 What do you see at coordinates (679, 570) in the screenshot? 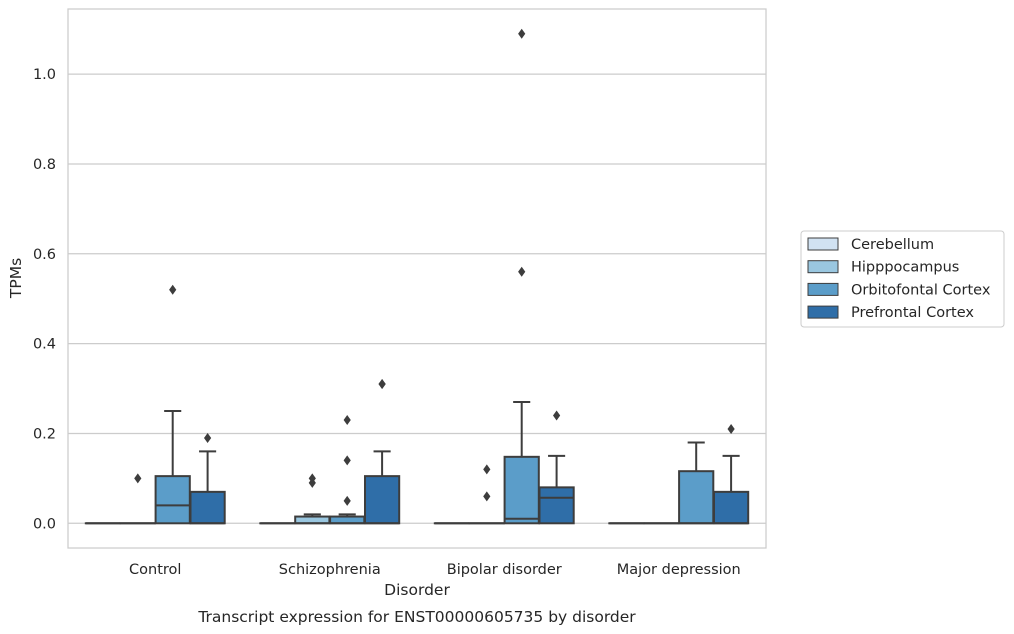
I see `x-tick-label: Major depression` at bounding box center [679, 570].